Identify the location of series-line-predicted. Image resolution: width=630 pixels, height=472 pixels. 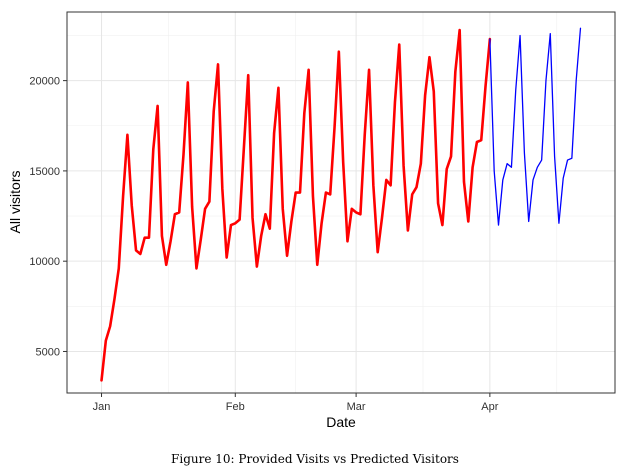
(535, 126).